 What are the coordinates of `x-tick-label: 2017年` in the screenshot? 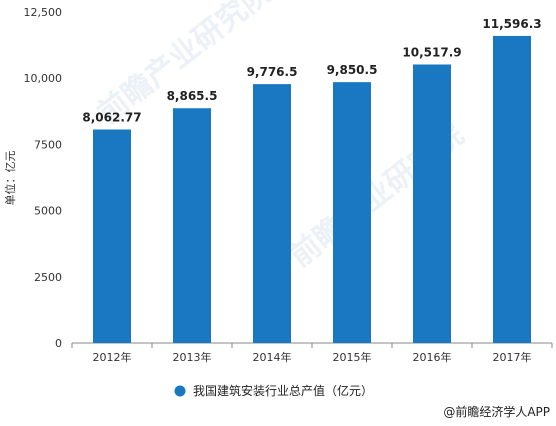 It's located at (512, 357).